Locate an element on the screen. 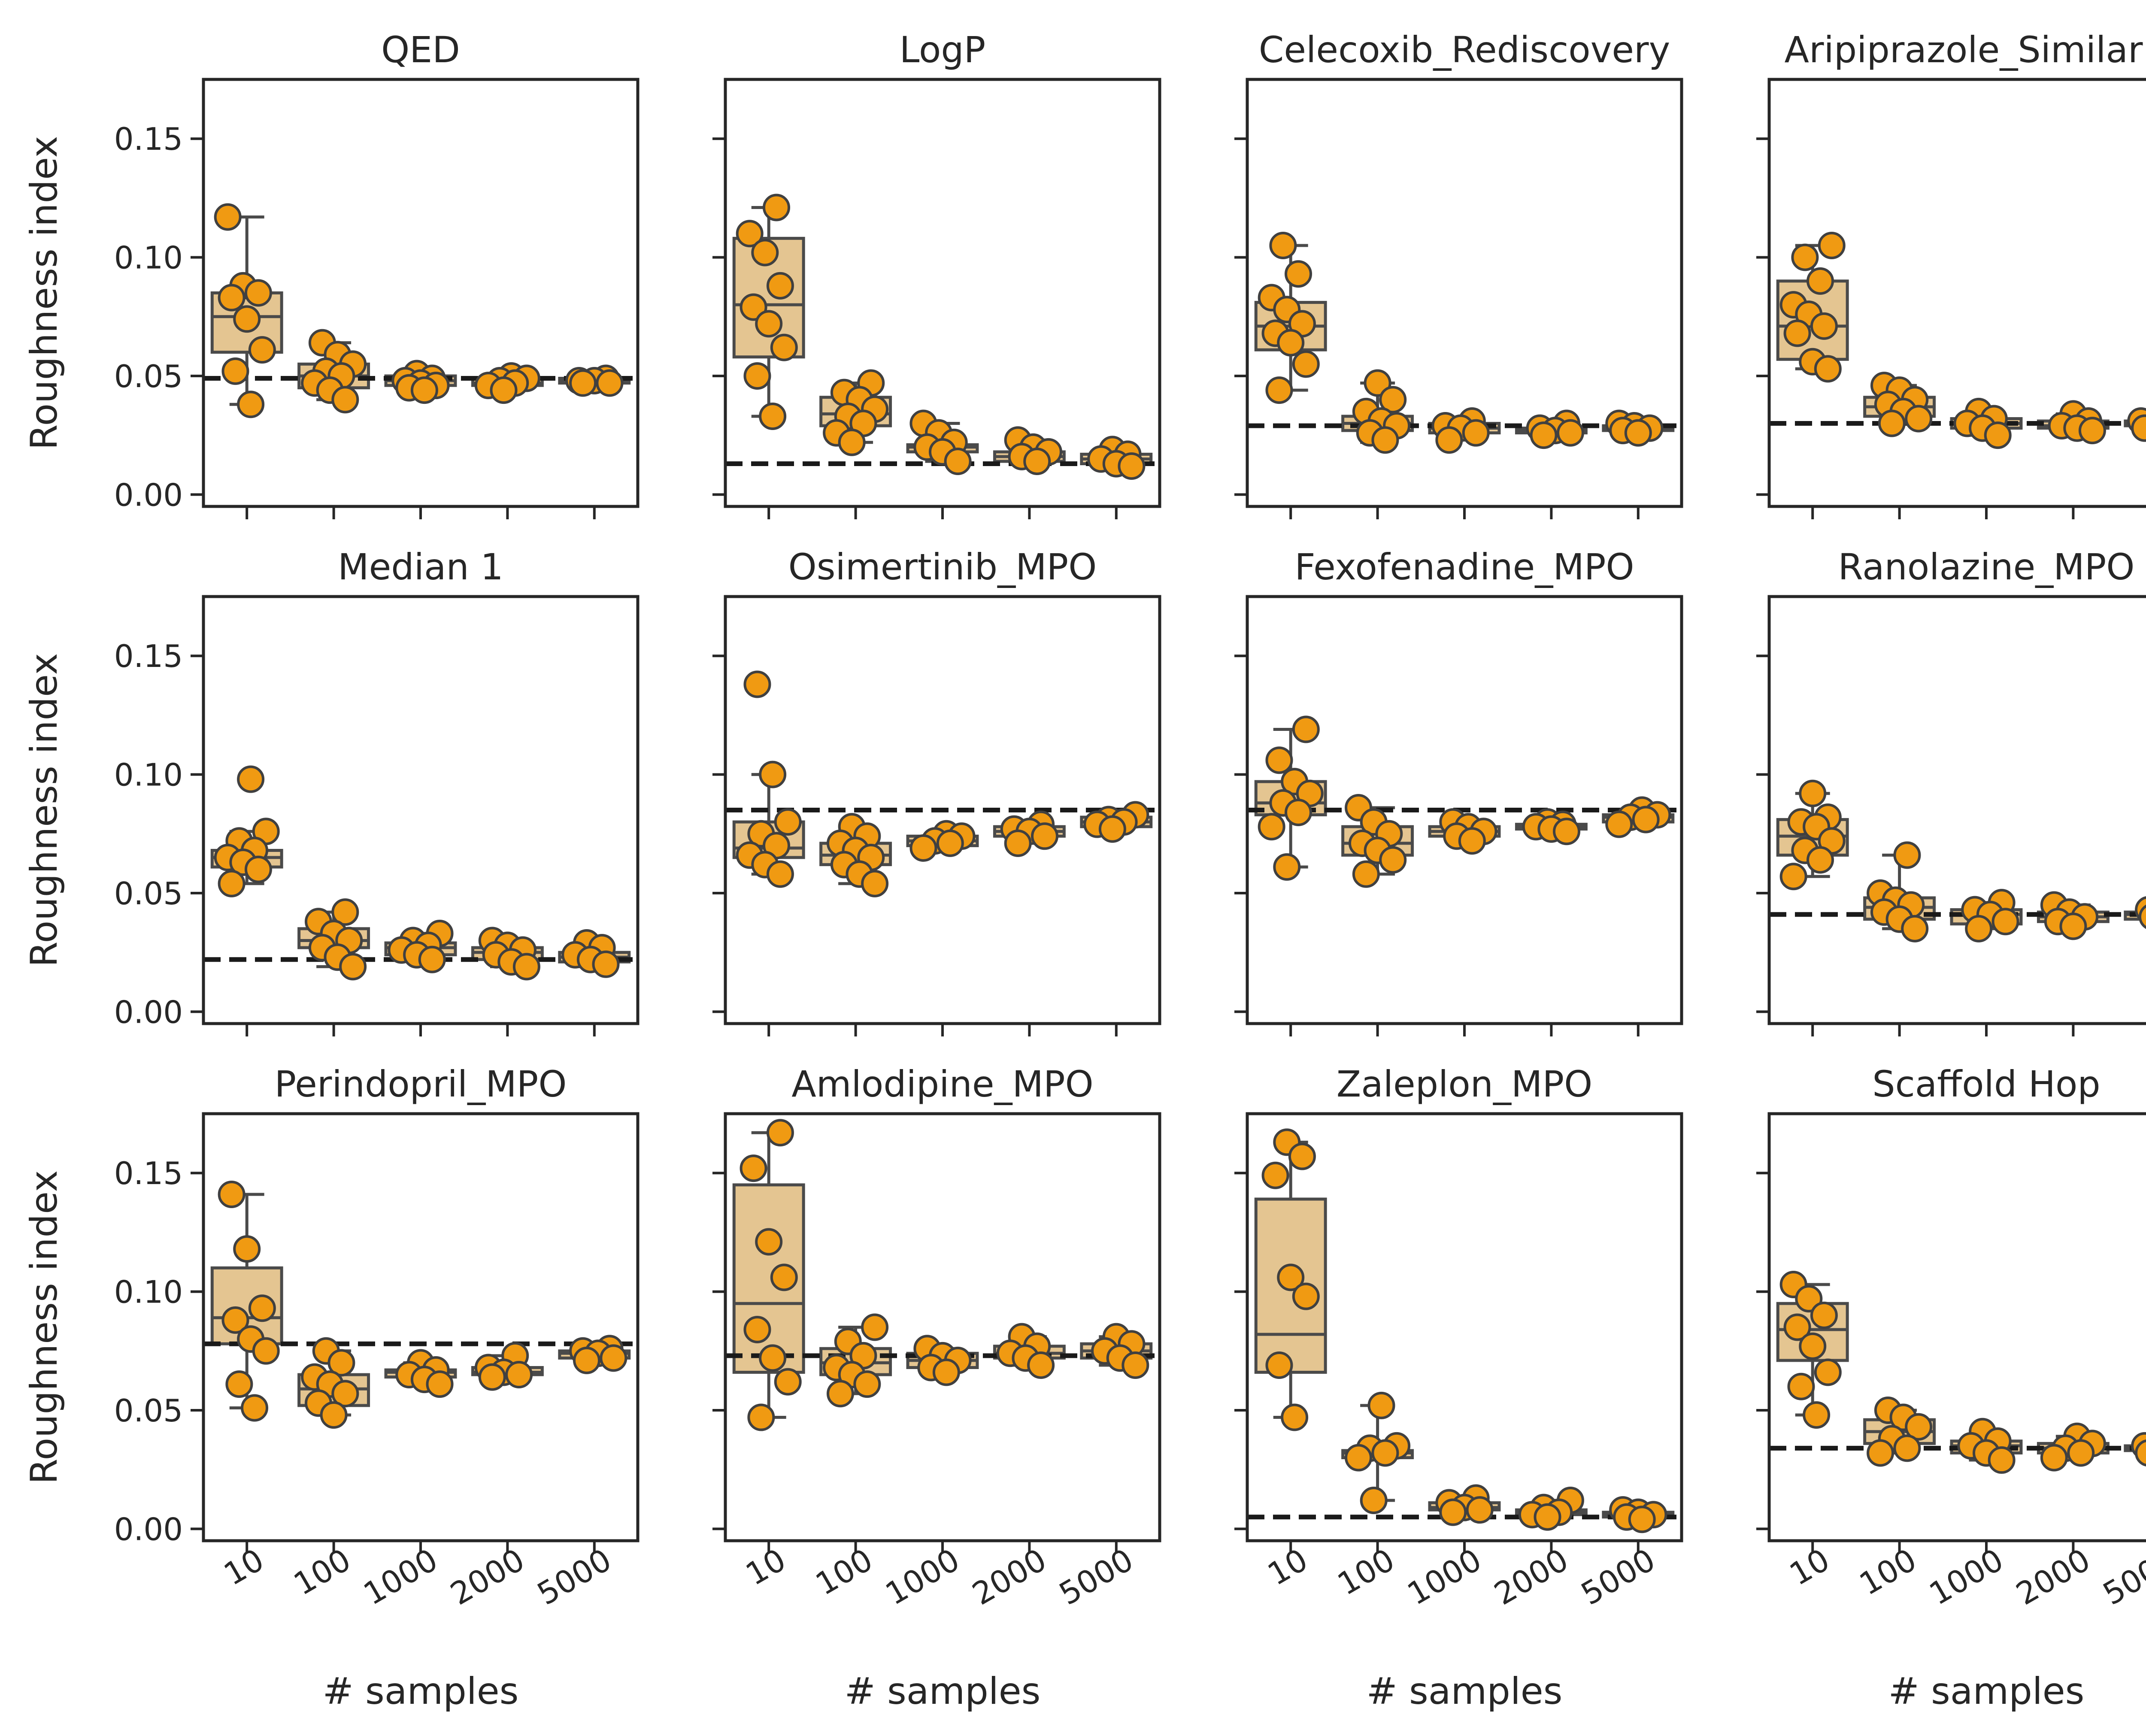 Image resolution: width=2146 pixels, height=1736 pixels. panel-title: Fexofenadine_MPO is located at coordinates (1464, 567).